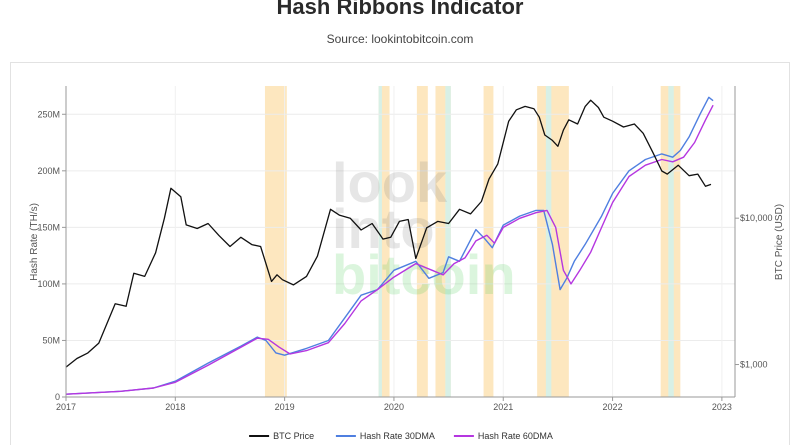  I want to click on y-tick-label-3: 150M, so click(48, 227).